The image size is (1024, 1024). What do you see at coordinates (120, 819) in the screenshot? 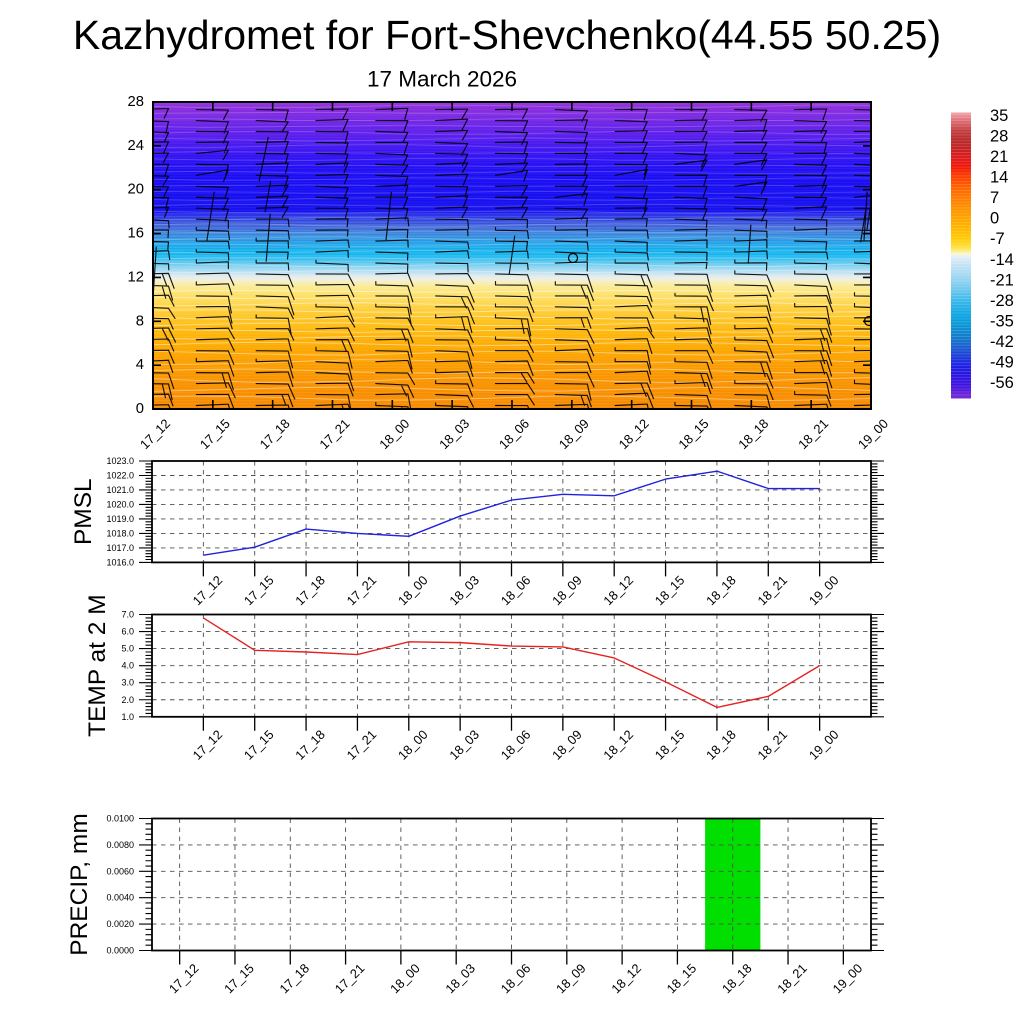
I see `svg-text: 0.0100` at bounding box center [120, 819].